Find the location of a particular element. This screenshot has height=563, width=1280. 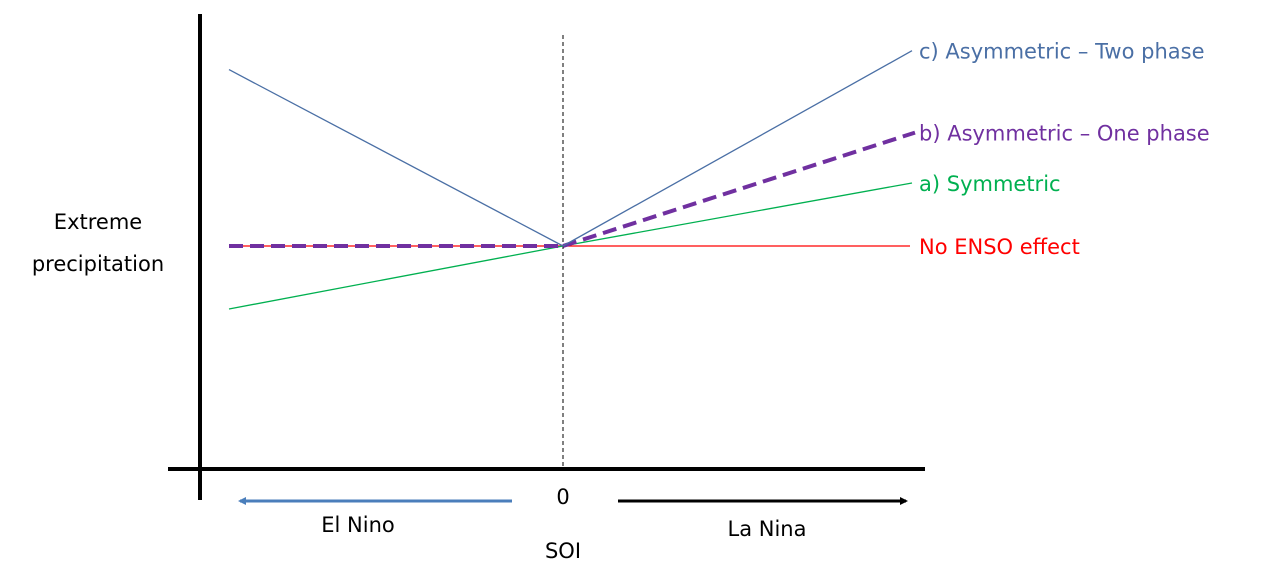

x-axis-label: SOI is located at coordinates (563, 551).